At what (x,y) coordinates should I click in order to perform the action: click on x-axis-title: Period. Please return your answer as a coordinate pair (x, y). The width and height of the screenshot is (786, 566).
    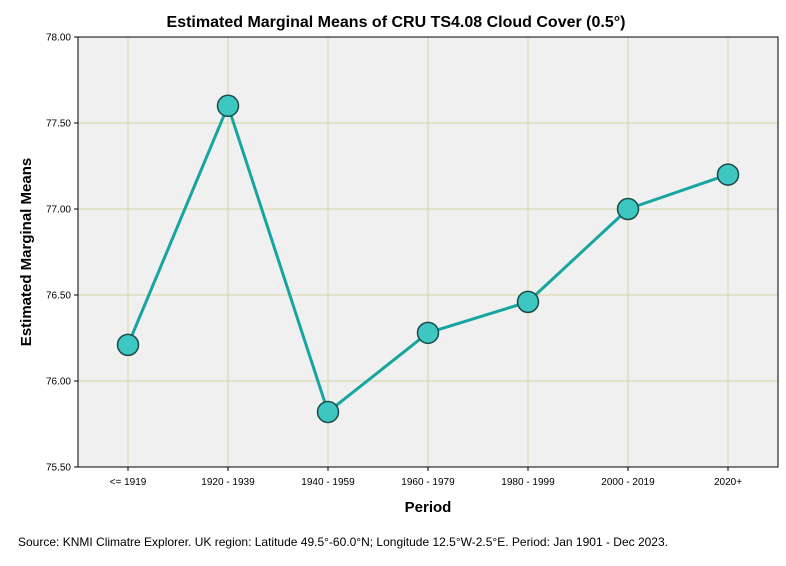
    Looking at the image, I should click on (428, 507).